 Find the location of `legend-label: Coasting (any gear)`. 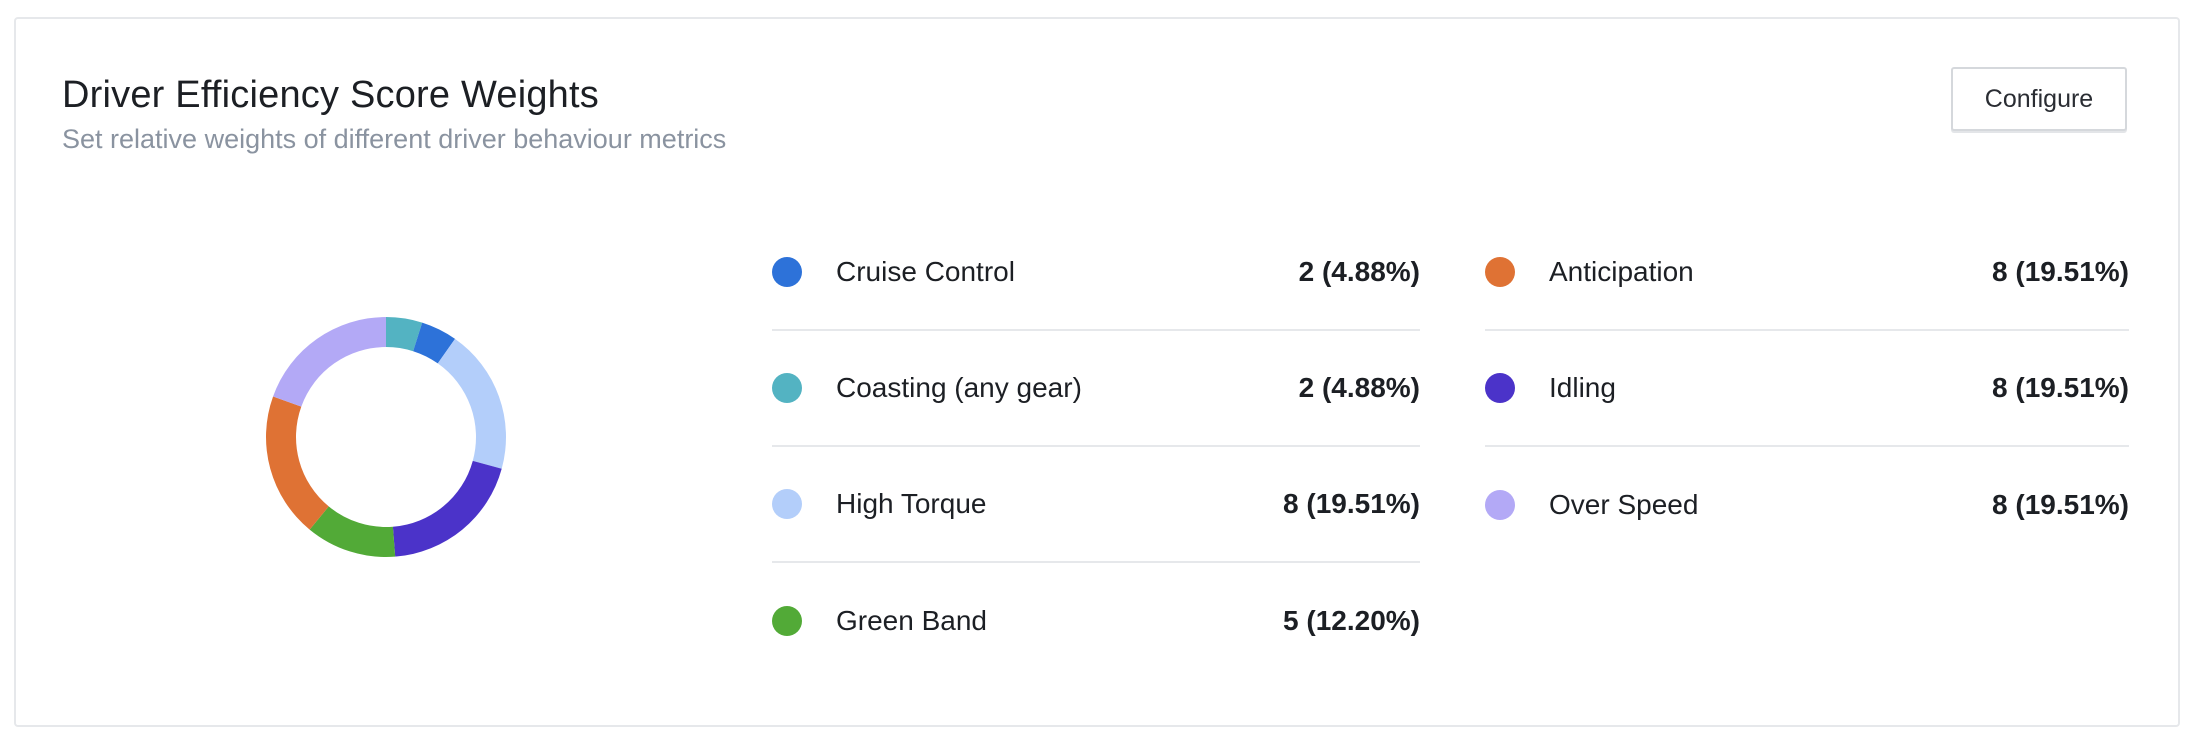

legend-label: Coasting (any gear) is located at coordinates (959, 387).